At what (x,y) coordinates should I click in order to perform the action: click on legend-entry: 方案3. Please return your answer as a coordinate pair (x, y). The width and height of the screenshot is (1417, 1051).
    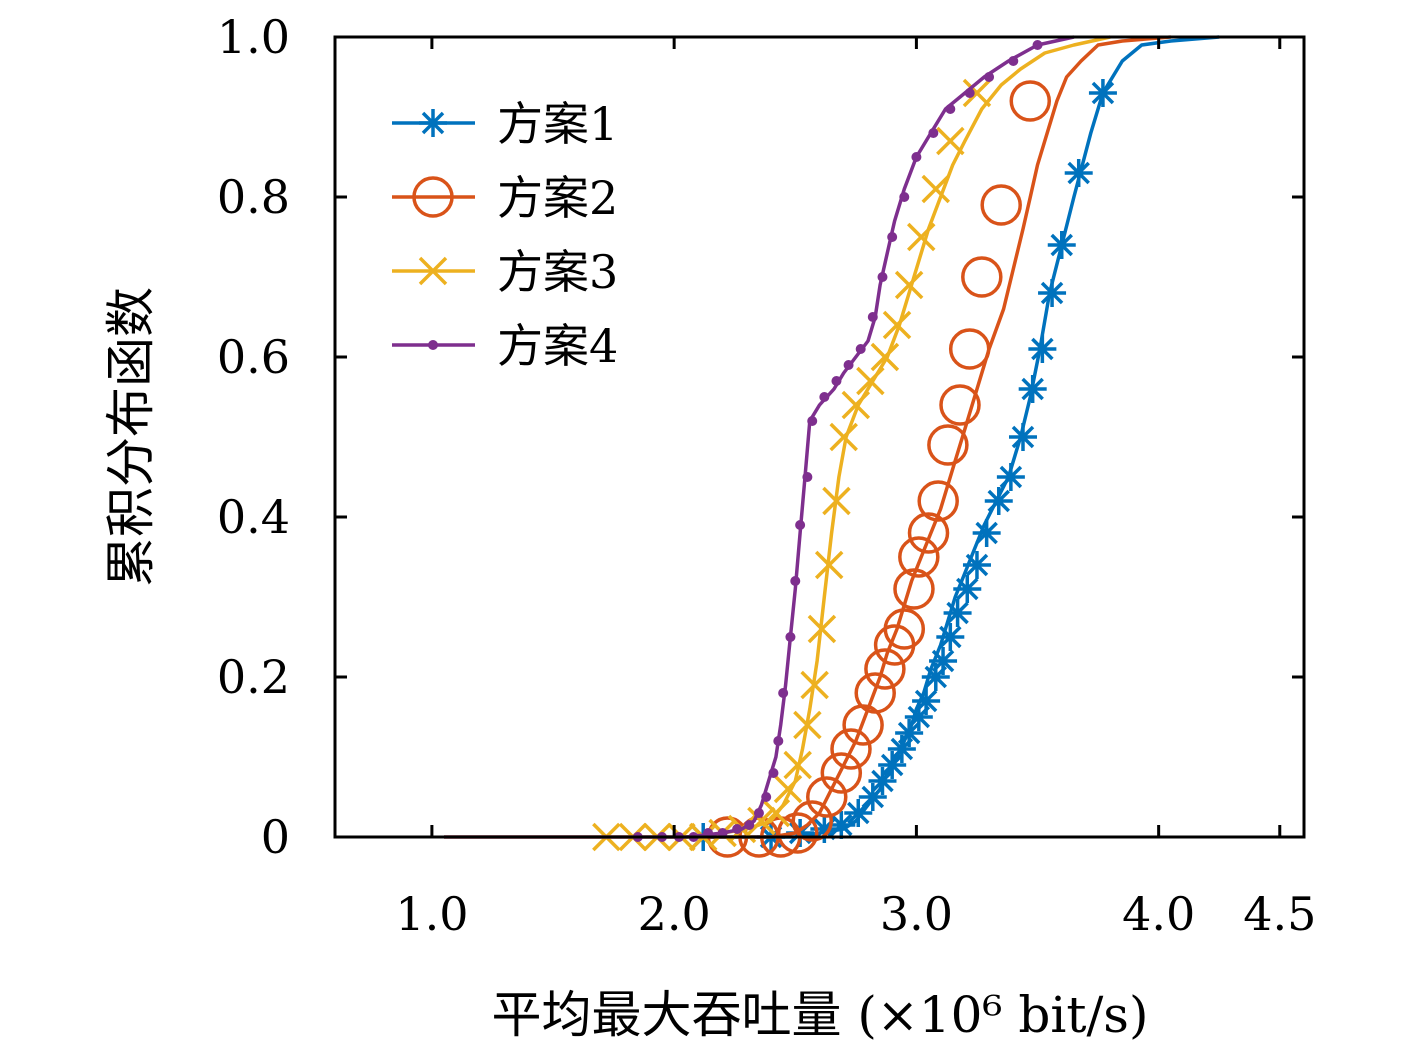
    Looking at the image, I should click on (505, 272).